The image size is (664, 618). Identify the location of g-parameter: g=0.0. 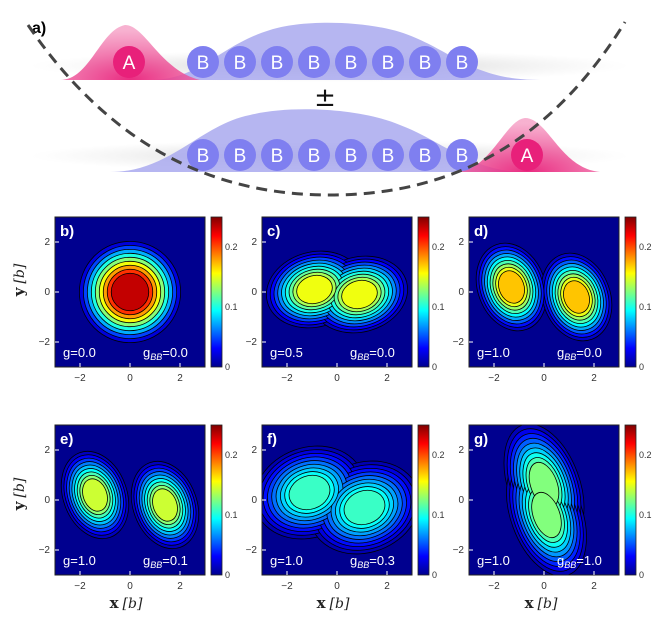
(79, 352).